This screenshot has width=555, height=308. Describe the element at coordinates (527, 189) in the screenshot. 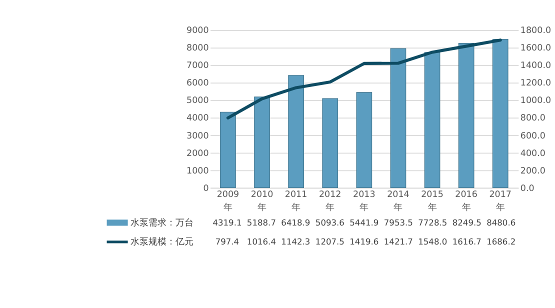

I see `y2-tick-label: 0.0` at that location.